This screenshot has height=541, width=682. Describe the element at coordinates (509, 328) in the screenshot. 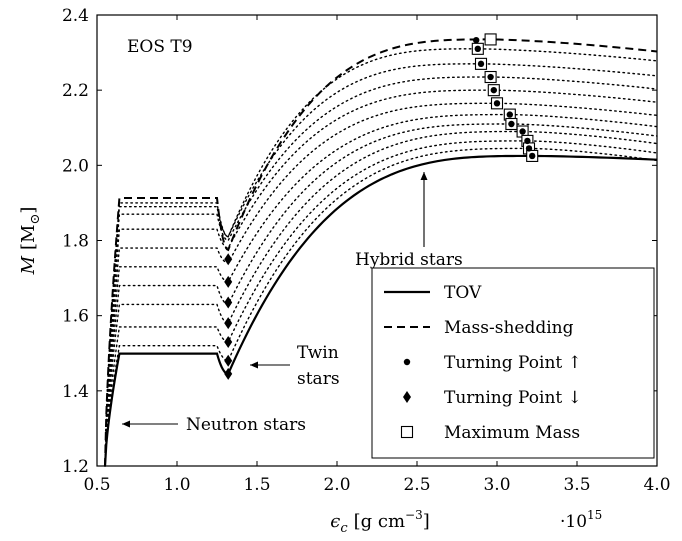

I see `legend-entry-mass-shedding: Mass-shedding` at that location.